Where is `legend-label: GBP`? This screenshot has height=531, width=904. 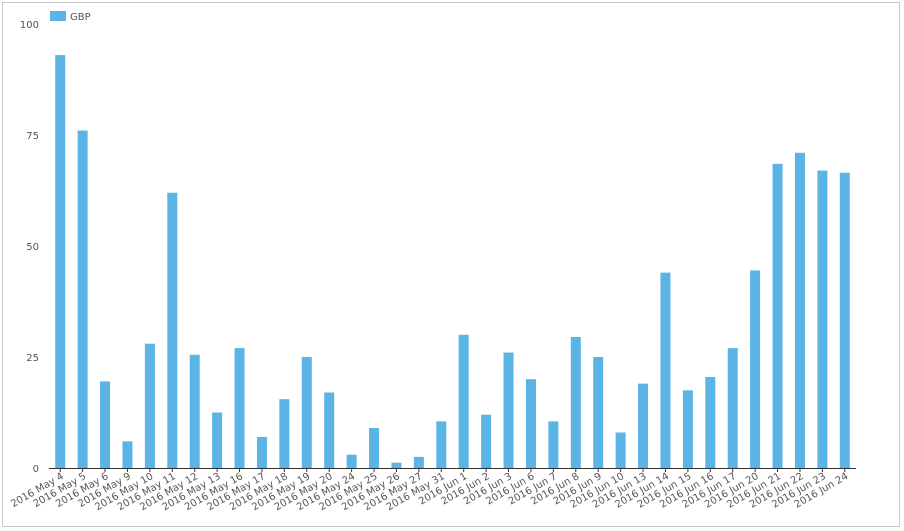
legend-label: GBP is located at coordinates (80, 17).